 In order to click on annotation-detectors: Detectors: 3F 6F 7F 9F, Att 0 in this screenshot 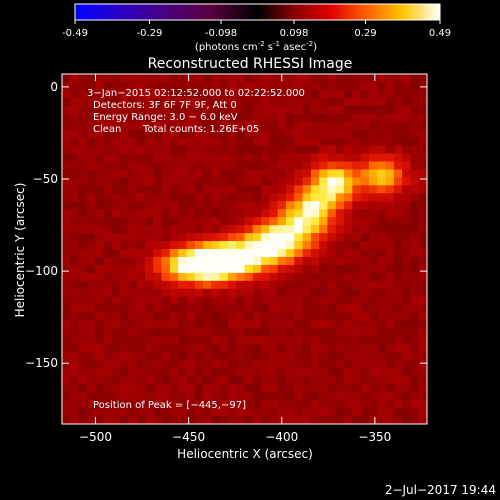, I will do `click(165, 105)`.